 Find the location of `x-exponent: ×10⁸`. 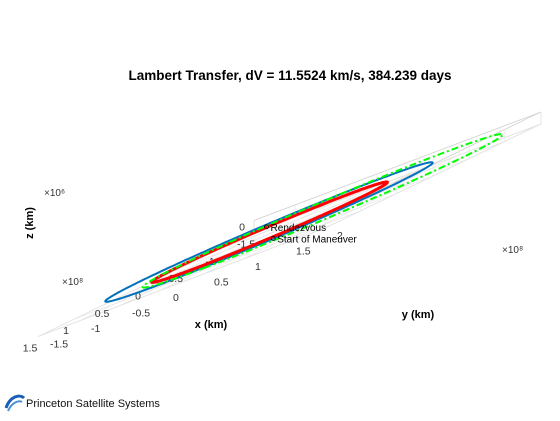

x-exponent: ×10⁸ is located at coordinates (72, 282).